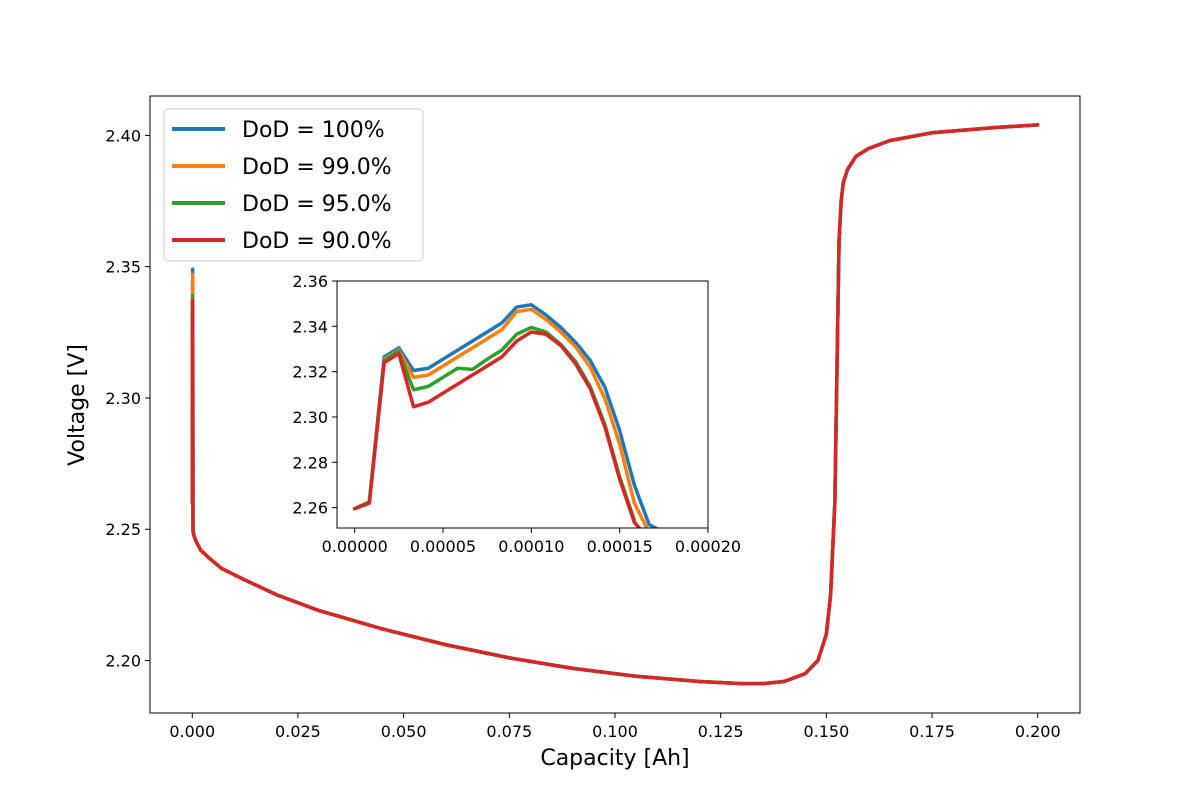 This screenshot has height=800, width=1200. What do you see at coordinates (298, 731) in the screenshot?
I see `main-x-tick-label: 0.025` at bounding box center [298, 731].